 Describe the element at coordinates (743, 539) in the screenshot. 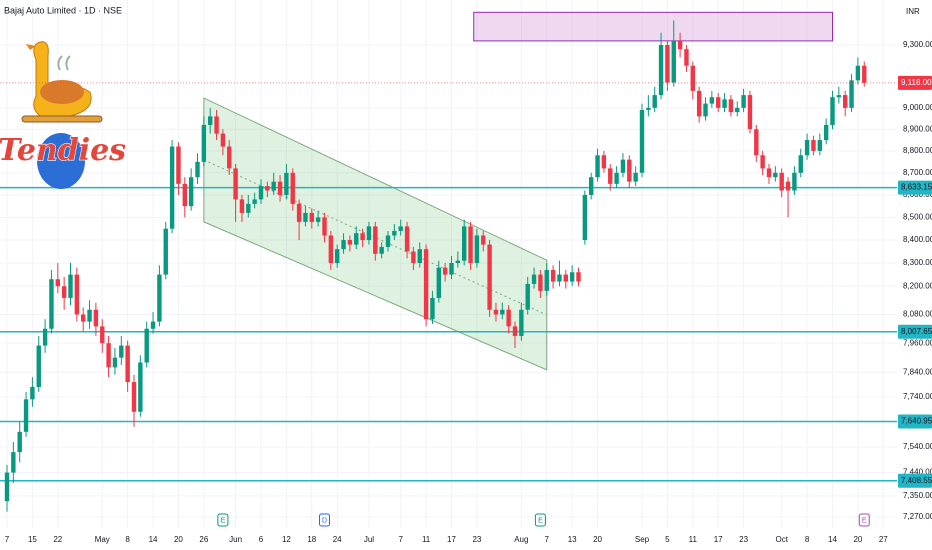

I see `x-tick-label: 23` at that location.